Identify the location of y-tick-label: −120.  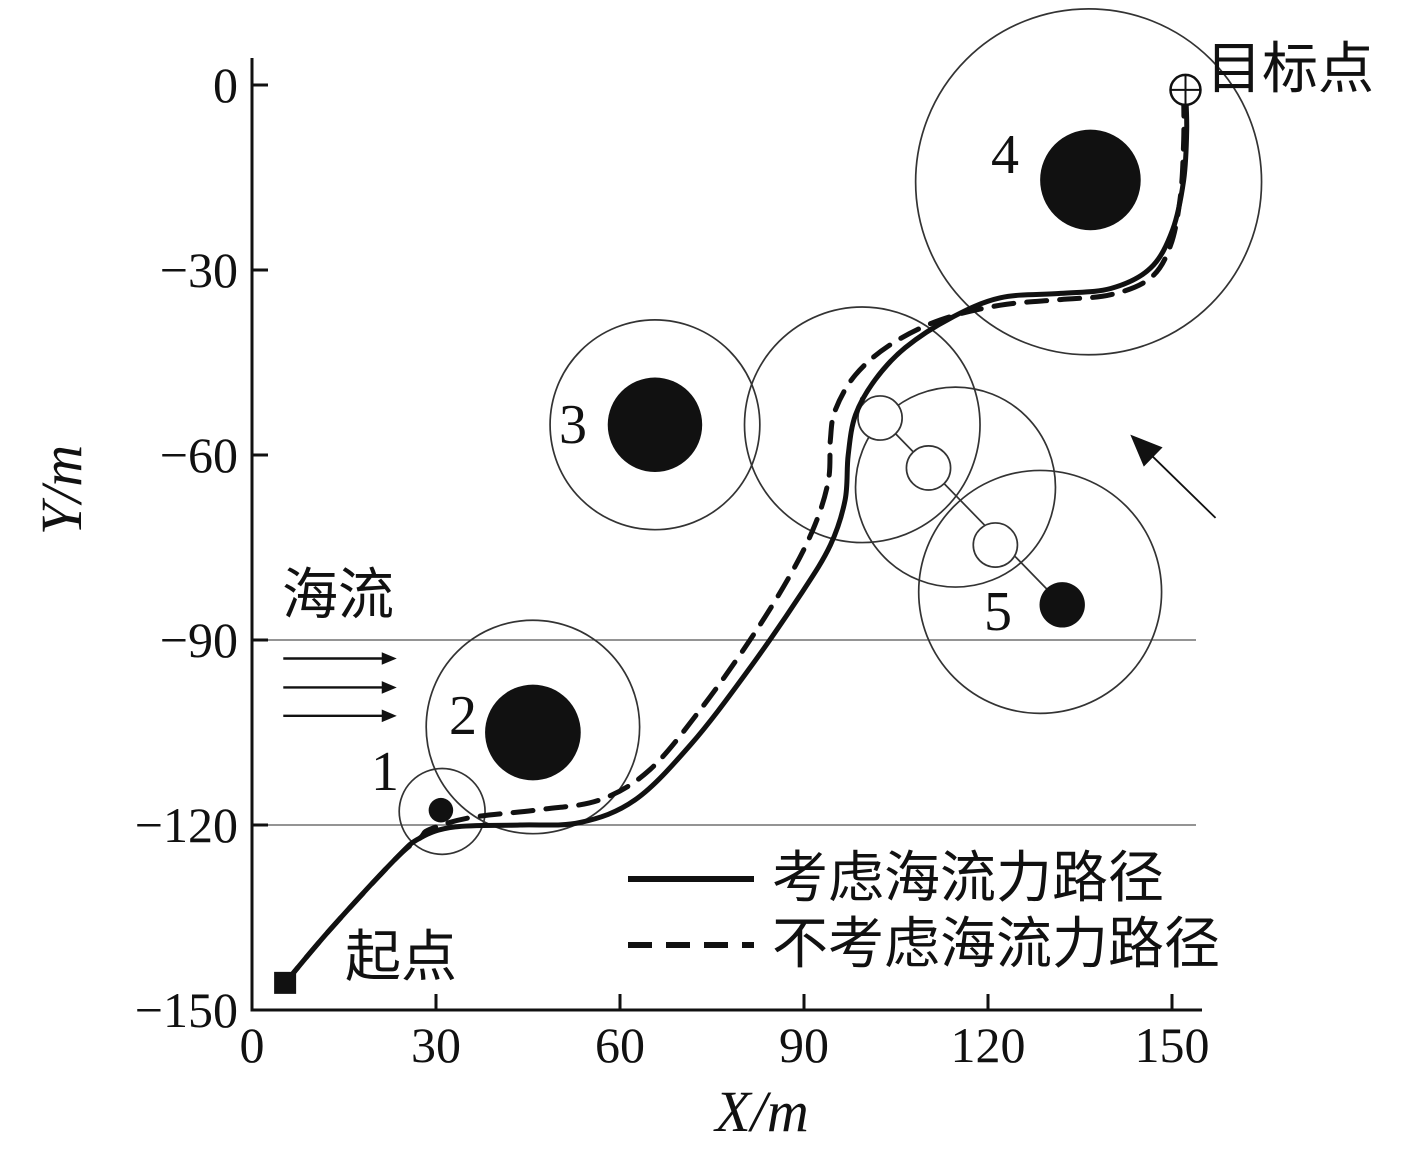
(186, 825).